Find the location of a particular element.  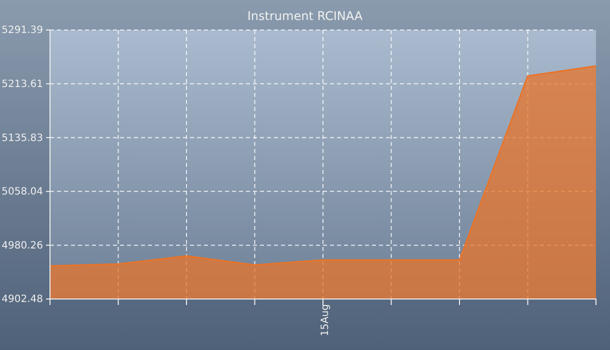

y-tick-label: 5291.39 is located at coordinates (22, 30).